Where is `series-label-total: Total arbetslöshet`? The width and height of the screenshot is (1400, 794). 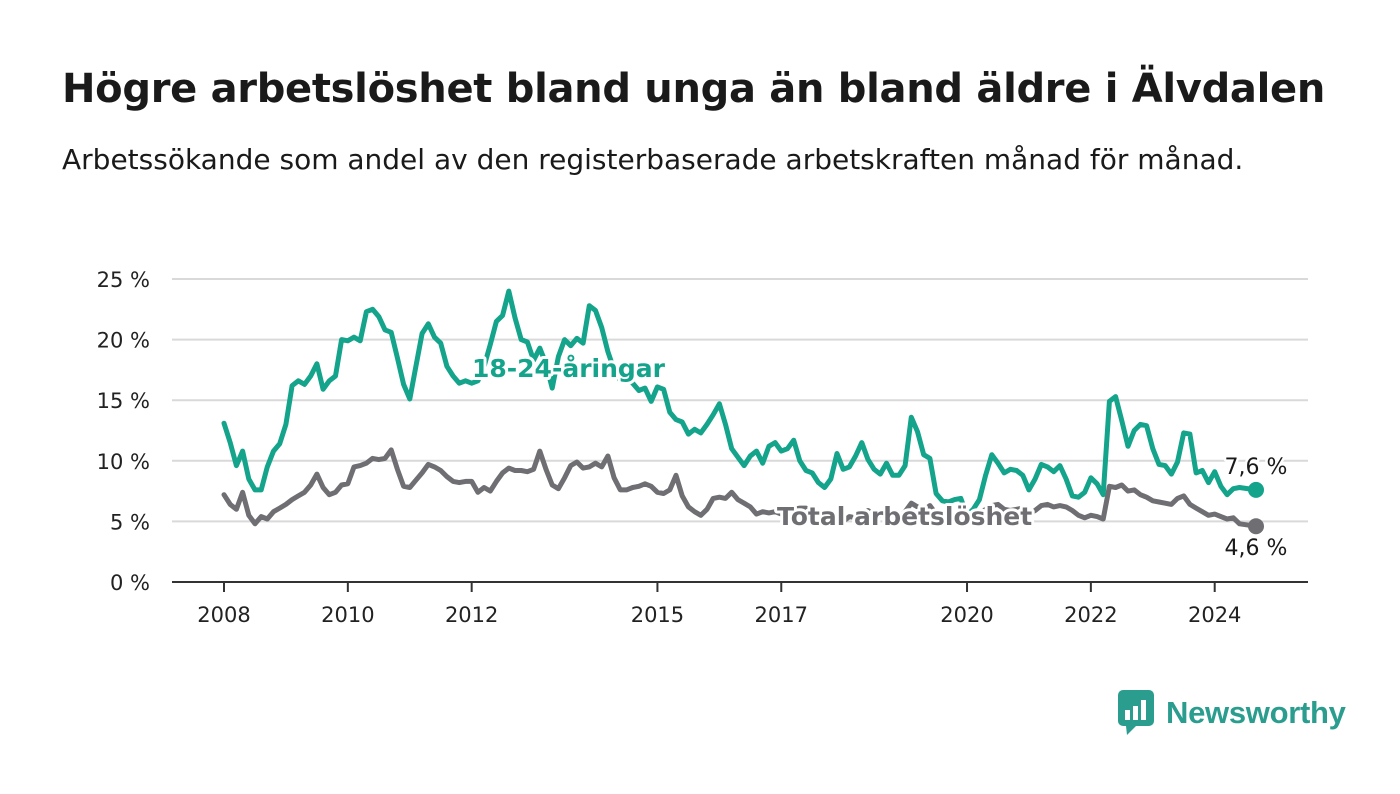
series-label-total: Total arbetslöshet is located at coordinates (904, 516).